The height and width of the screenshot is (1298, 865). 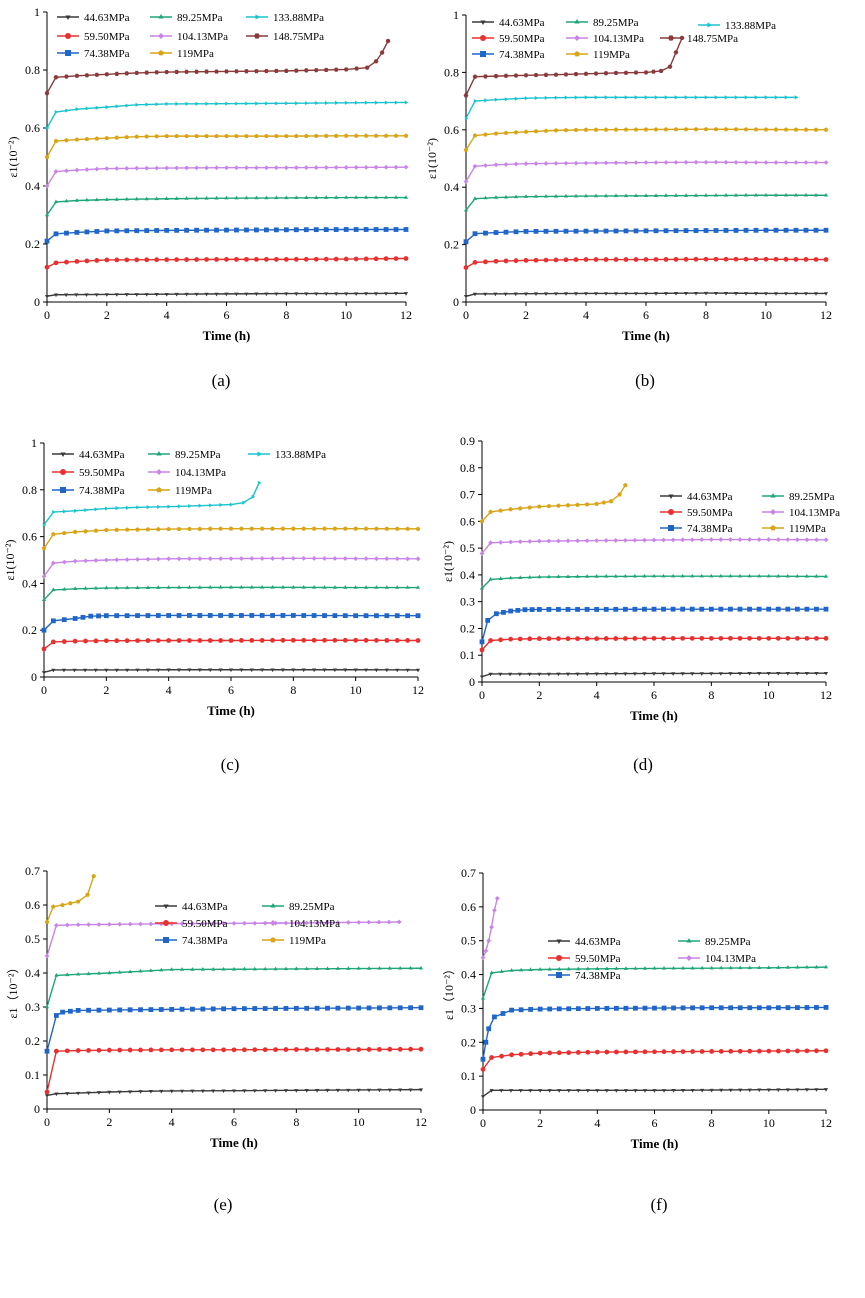 I want to click on series-line, so click(x=226, y=146).